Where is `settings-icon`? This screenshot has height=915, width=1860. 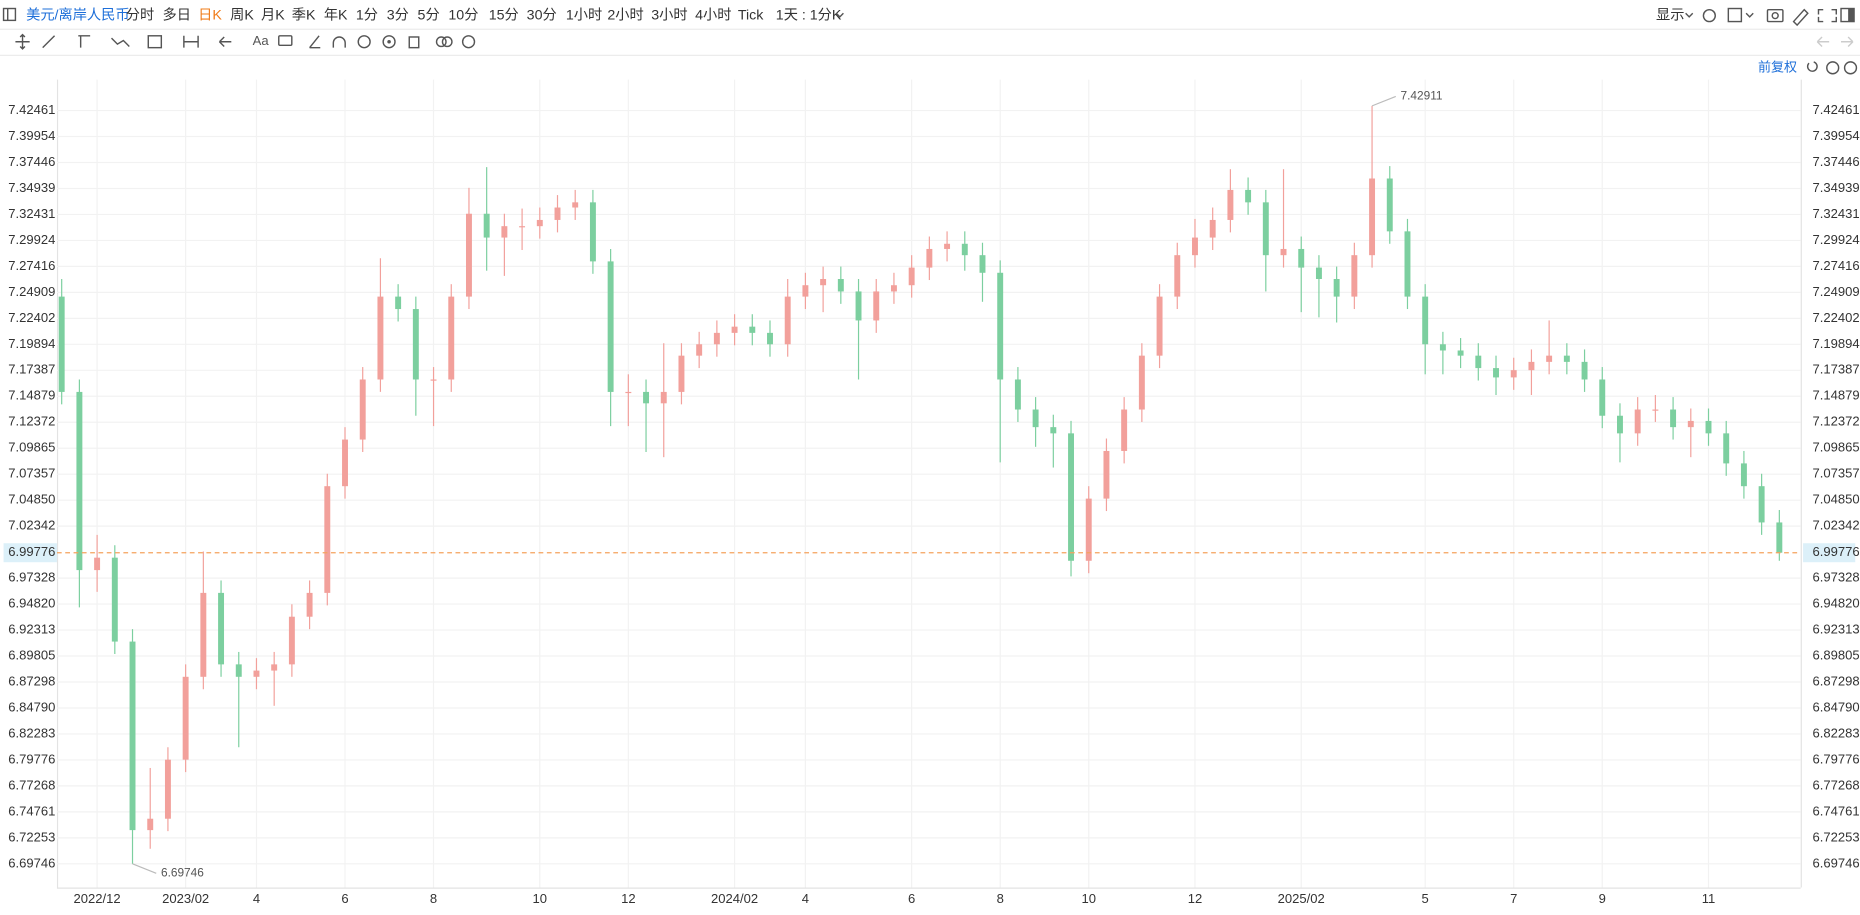
settings-icon is located at coordinates (1709, 15).